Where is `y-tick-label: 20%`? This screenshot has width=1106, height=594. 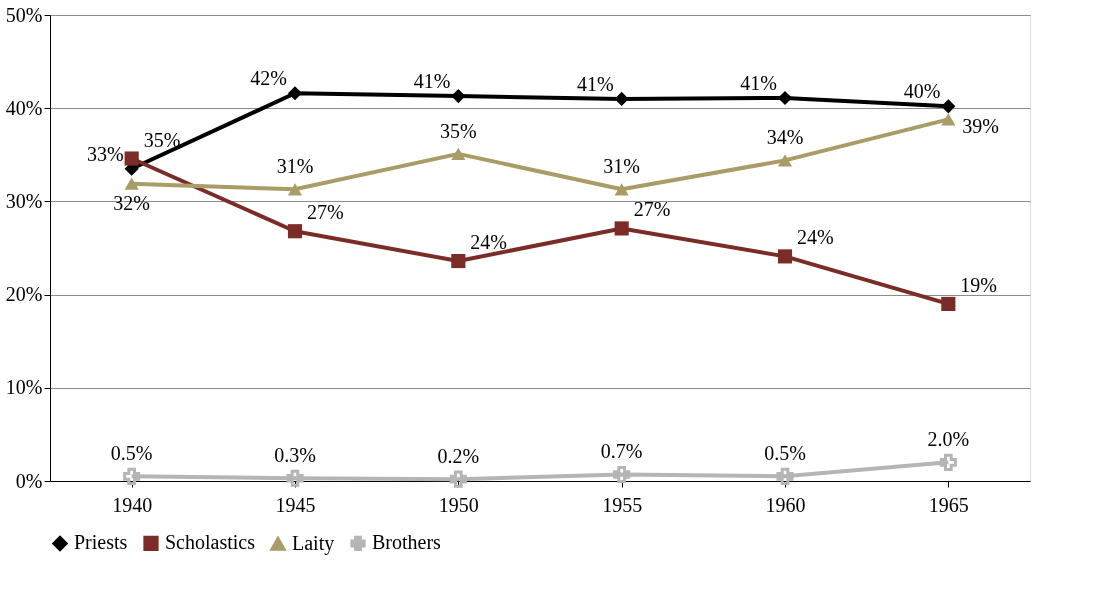 y-tick-label: 20% is located at coordinates (24, 294).